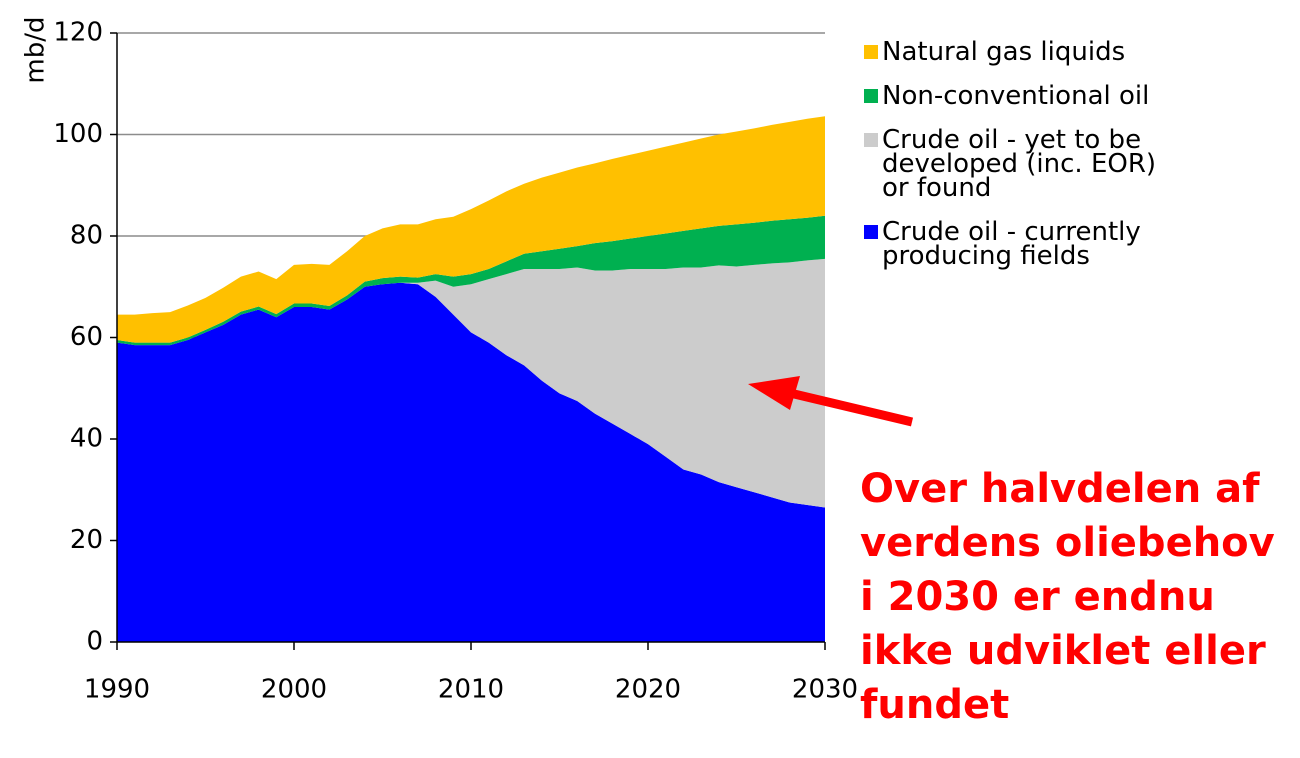 Image resolution: width=1300 pixels, height=758 pixels. What do you see at coordinates (471, 690) in the screenshot?
I see `x-tick-label: 2010` at bounding box center [471, 690].